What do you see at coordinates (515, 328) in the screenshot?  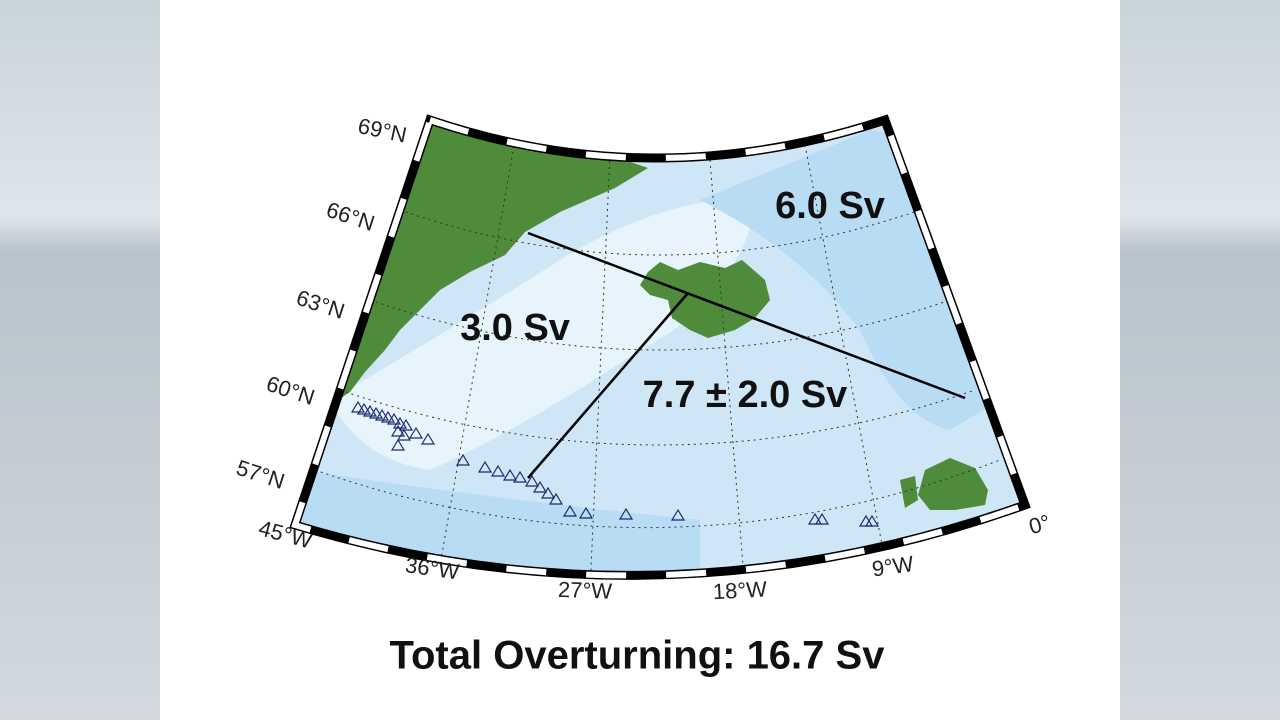 I see `transport-label: 3.0 Sv` at bounding box center [515, 328].